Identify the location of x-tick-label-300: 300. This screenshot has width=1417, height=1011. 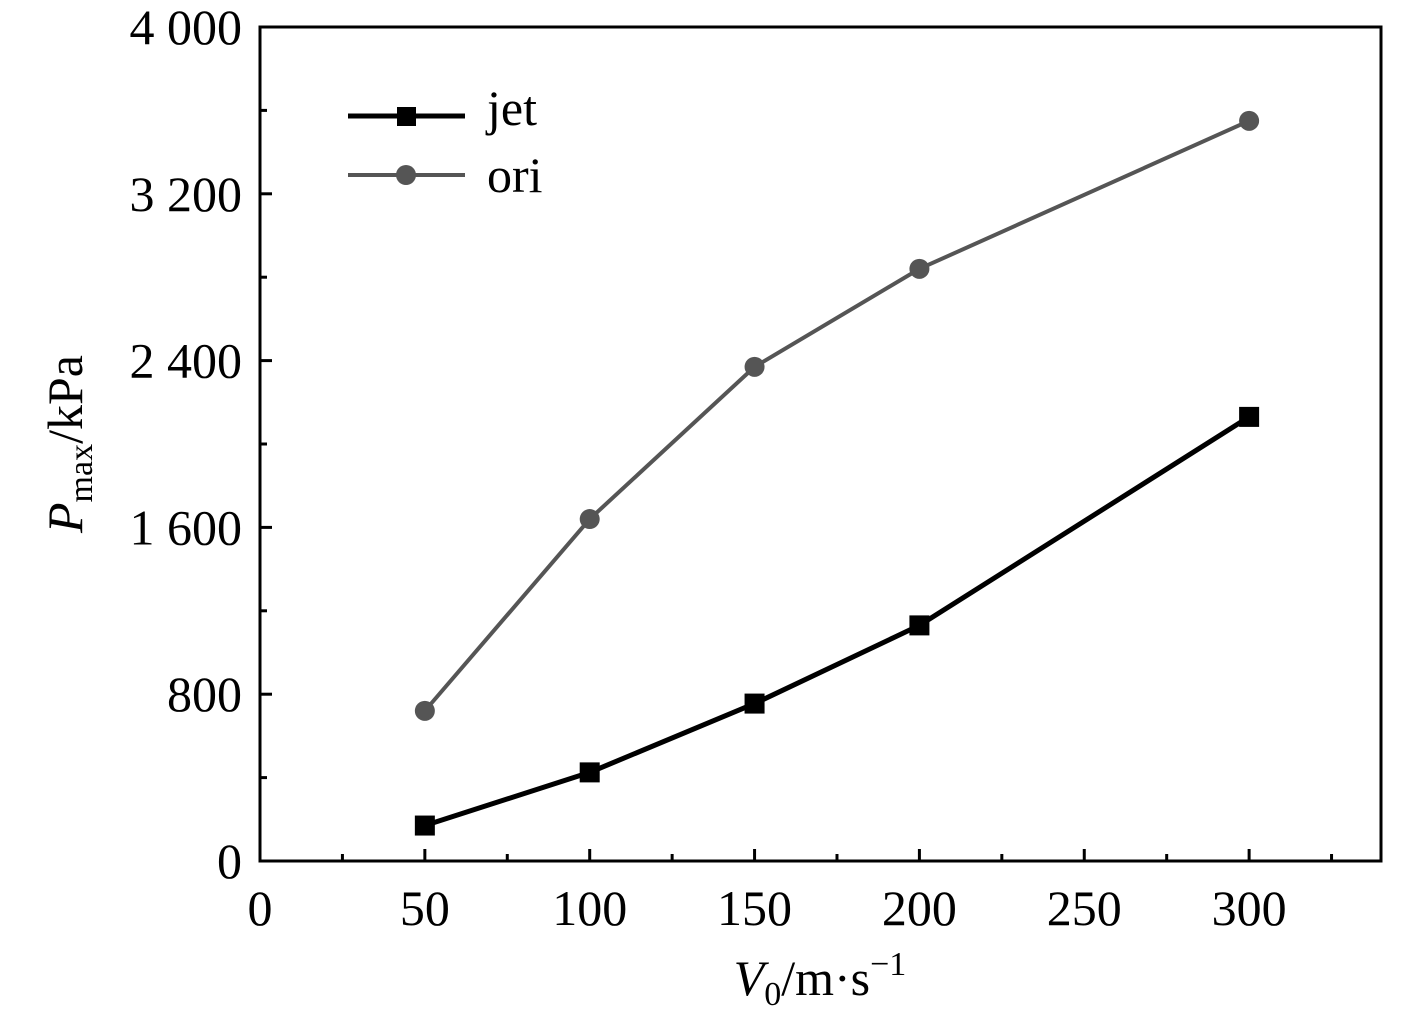
(1249, 908).